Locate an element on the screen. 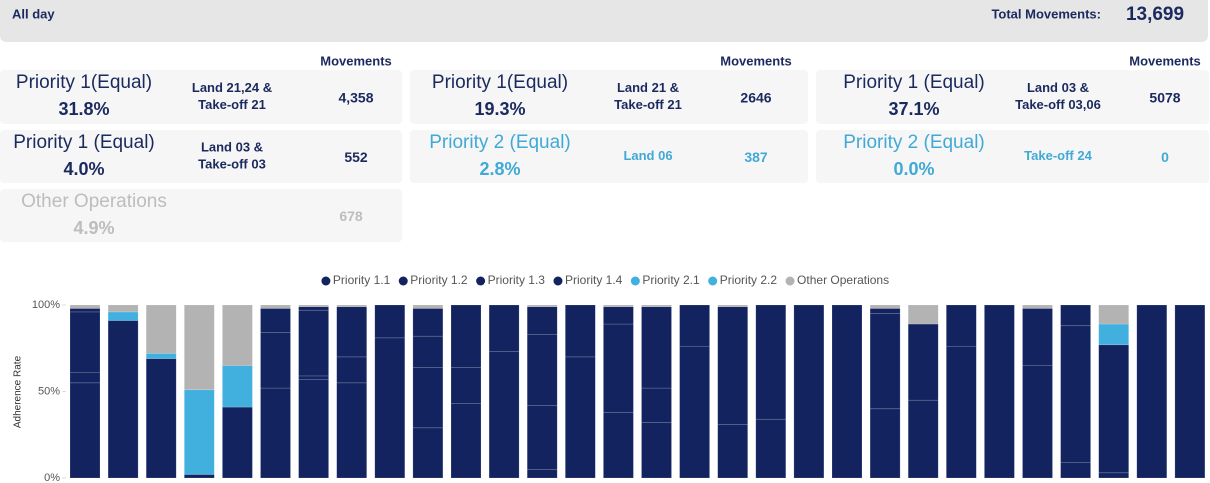 This screenshot has height=483, width=1210. card-operation: Land 21,24 & is located at coordinates (232, 87).